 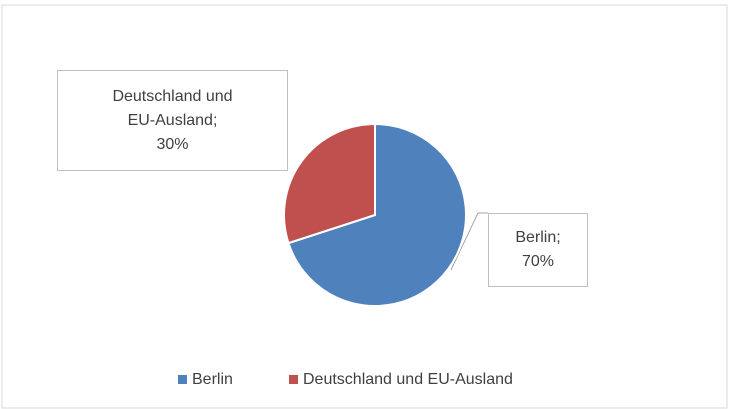 What do you see at coordinates (212, 379) in the screenshot?
I see `legend-label: Berlin` at bounding box center [212, 379].